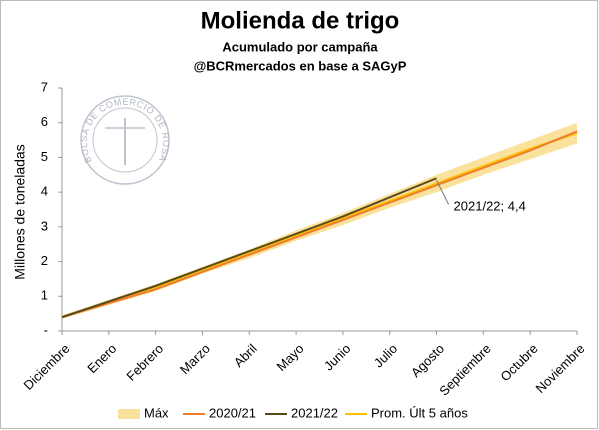  Describe the element at coordinates (44, 191) in the screenshot. I see `y-tick-label: 4` at that location.